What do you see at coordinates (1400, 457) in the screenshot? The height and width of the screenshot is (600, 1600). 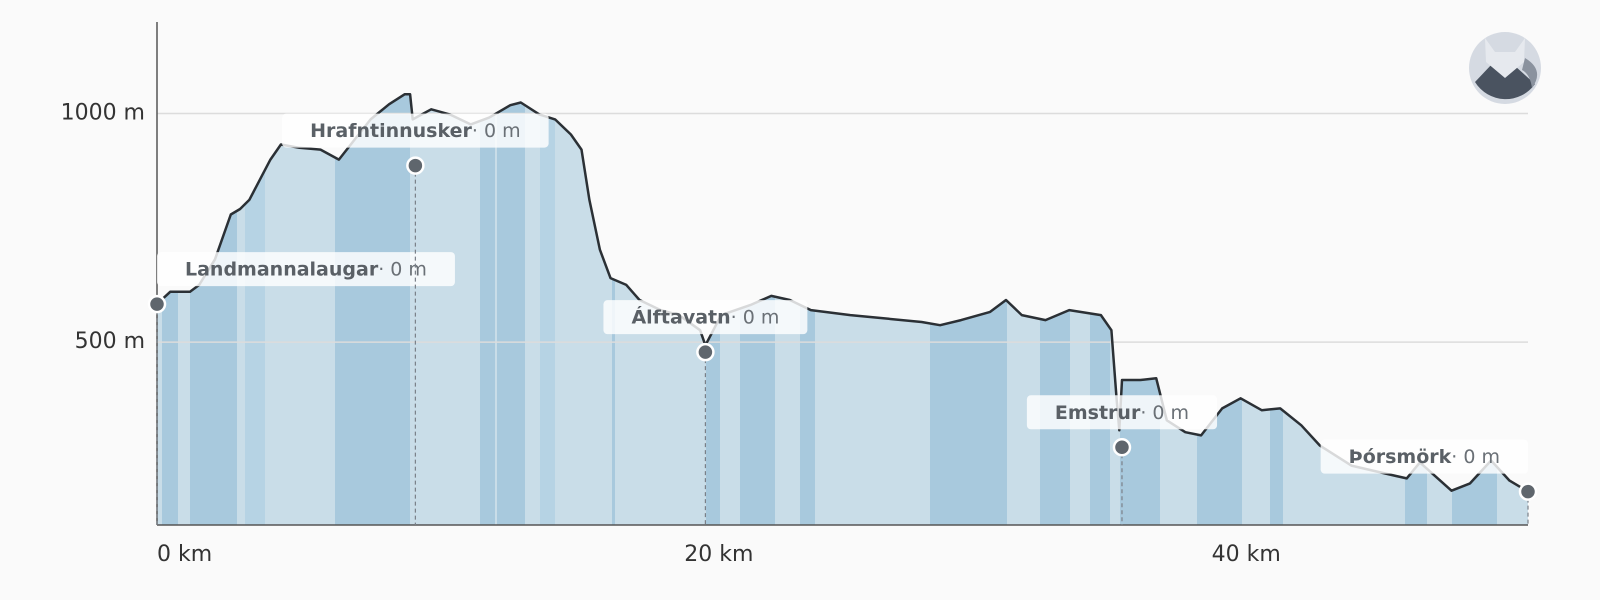 I see `waypoint-name: Þórsmörk` at bounding box center [1400, 457].